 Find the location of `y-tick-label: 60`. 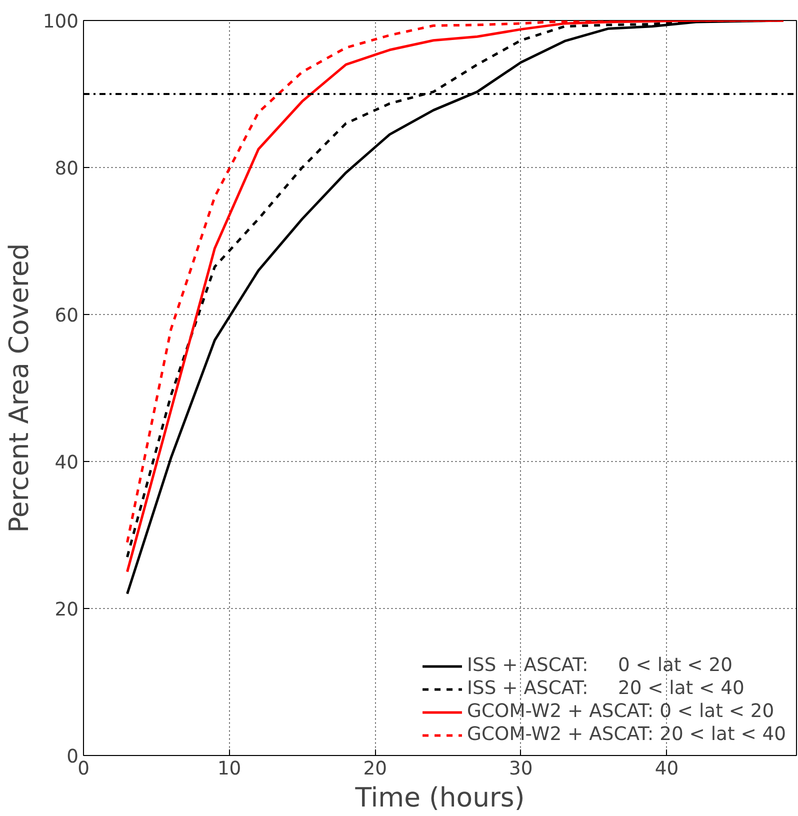

y-tick-label: 60 is located at coordinates (66, 316).